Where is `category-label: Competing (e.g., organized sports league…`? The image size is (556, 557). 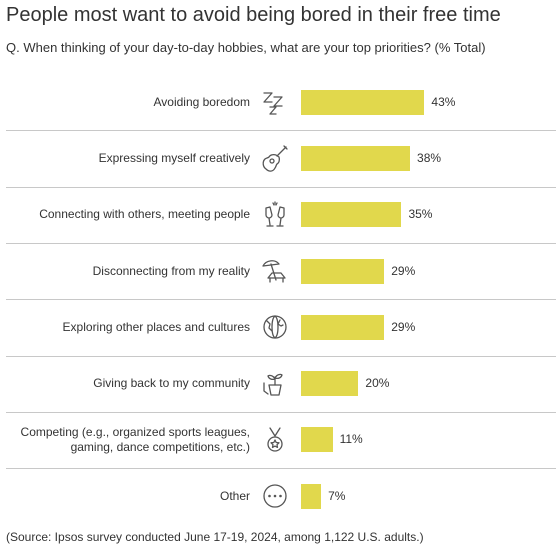
category-label: Competing (e.g., organized sports league… is located at coordinates (135, 440).